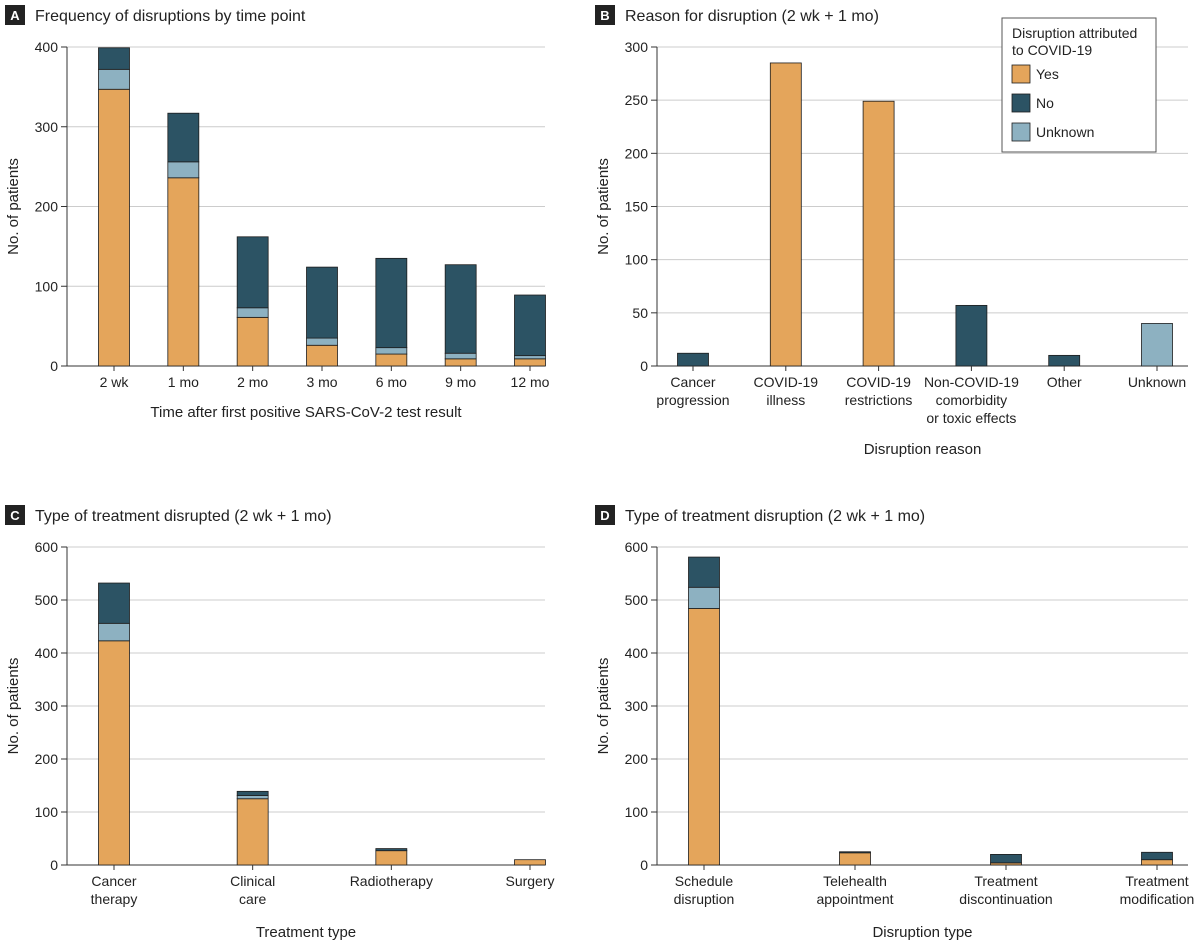 The height and width of the screenshot is (944, 1200). What do you see at coordinates (637, 100) in the screenshot?
I see `y-tick-label: 250` at bounding box center [637, 100].